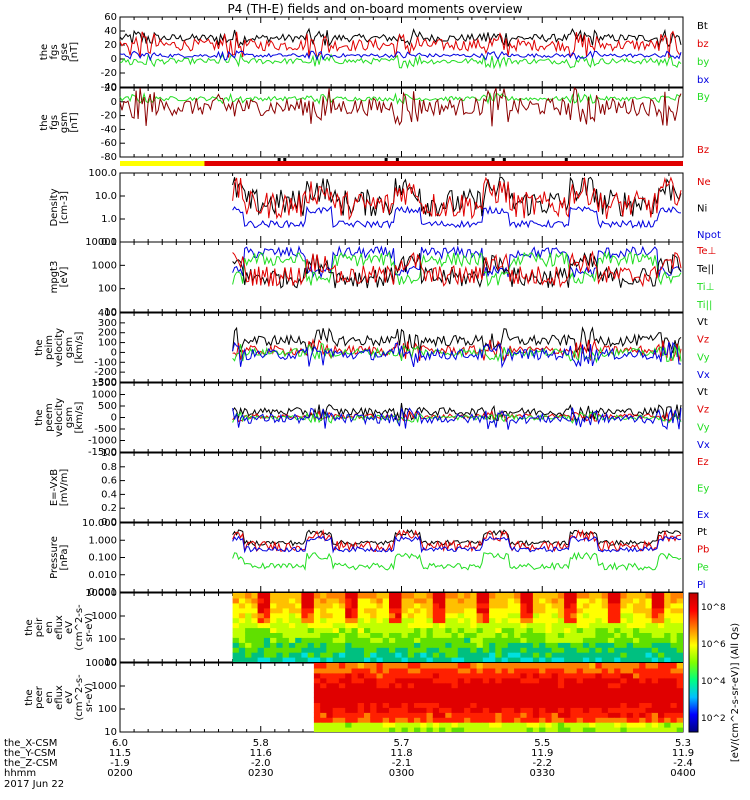 This screenshot has width=750, height=800. What do you see at coordinates (105, 372) in the screenshot?
I see `ytick-label: -200` at bounding box center [105, 372].